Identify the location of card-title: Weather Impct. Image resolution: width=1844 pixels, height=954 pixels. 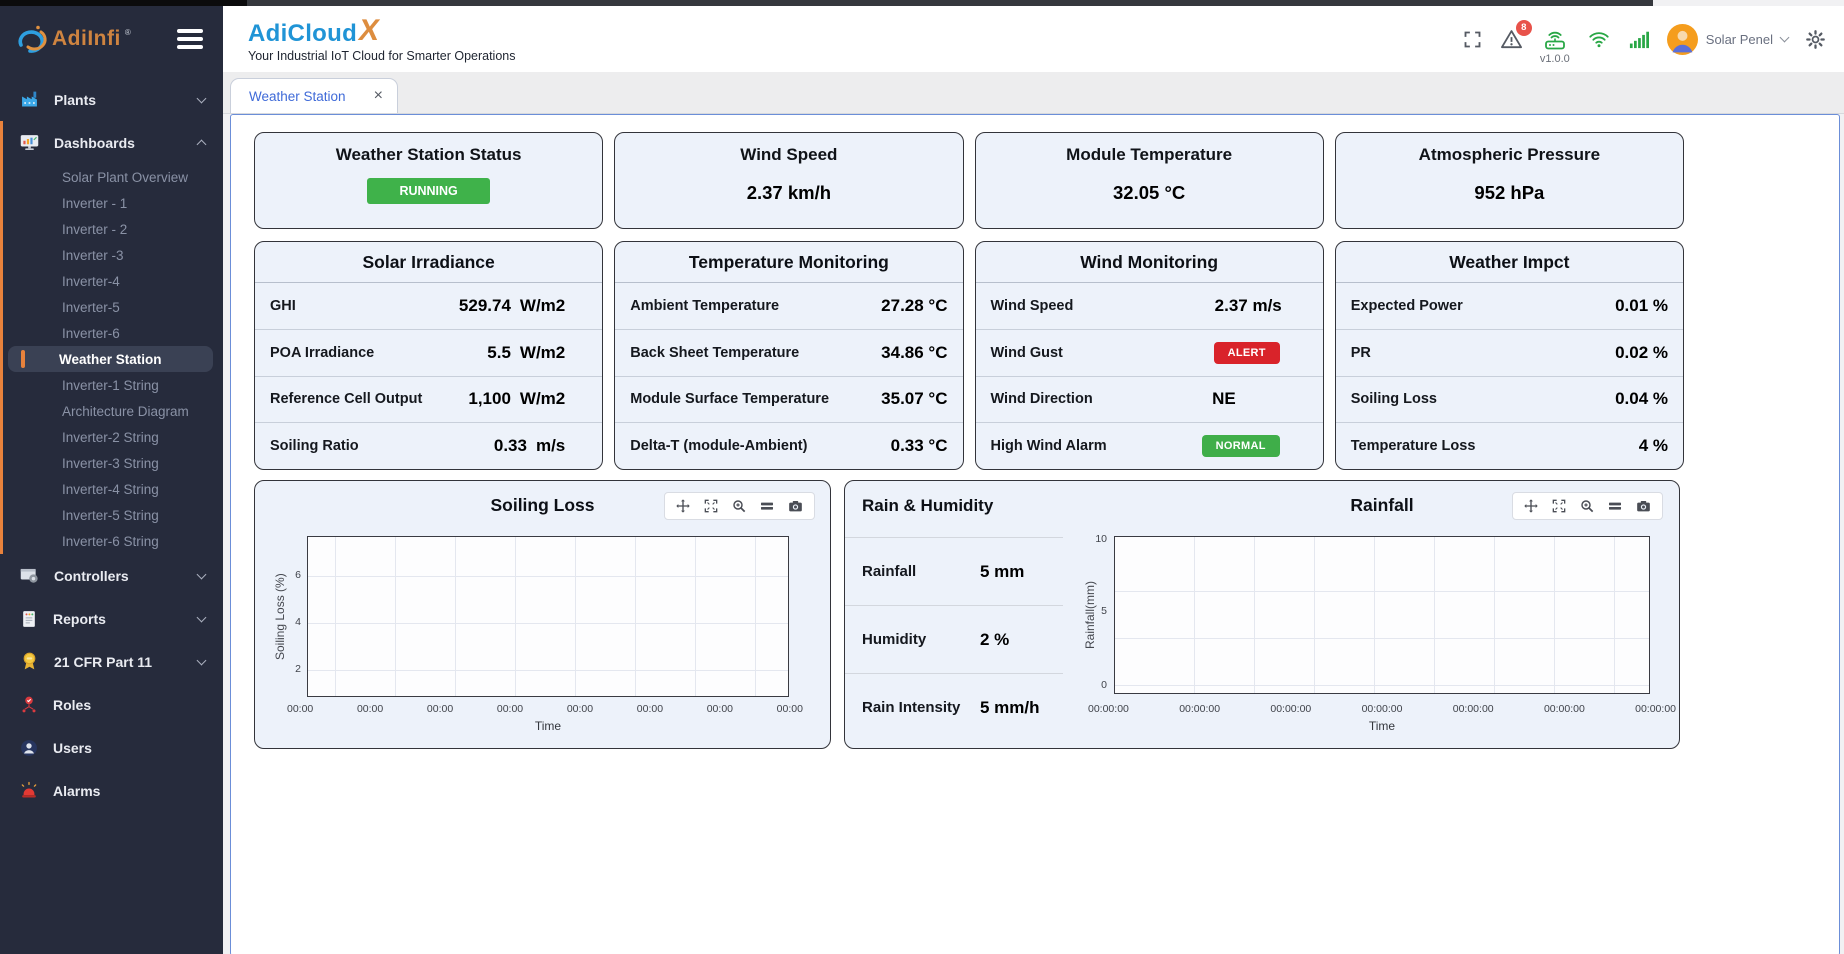
(1509, 262).